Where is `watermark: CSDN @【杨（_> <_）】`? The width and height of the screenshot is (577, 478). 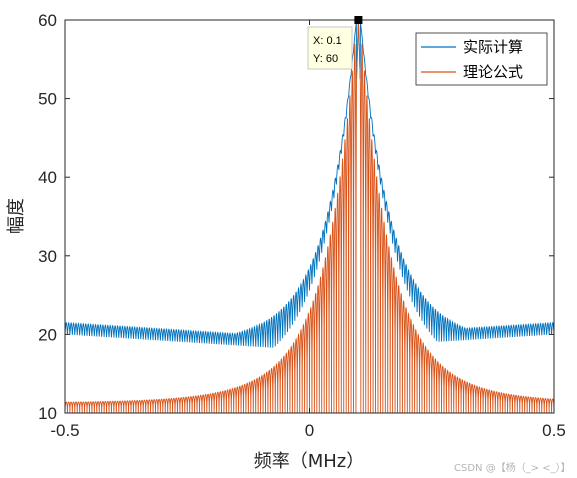 watermark: CSDN @【杨（_> <_）】 is located at coordinates (512, 467).